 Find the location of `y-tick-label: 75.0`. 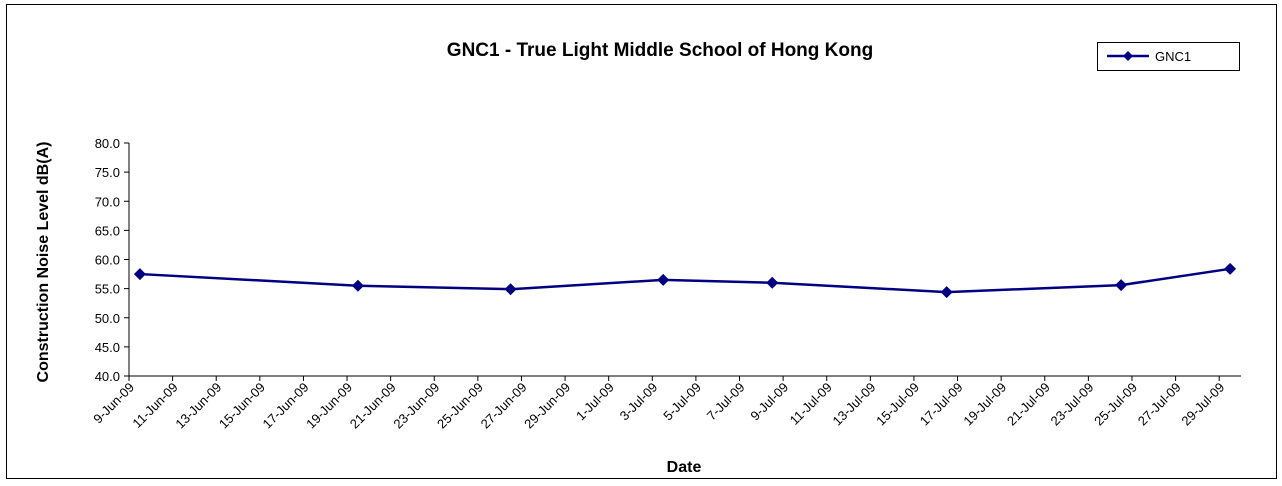

y-tick-label: 75.0 is located at coordinates (107, 172).